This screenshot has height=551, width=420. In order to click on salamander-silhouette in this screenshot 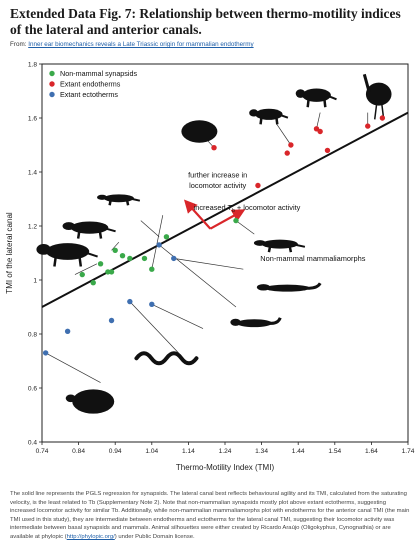, I will do `click(289, 287)`.